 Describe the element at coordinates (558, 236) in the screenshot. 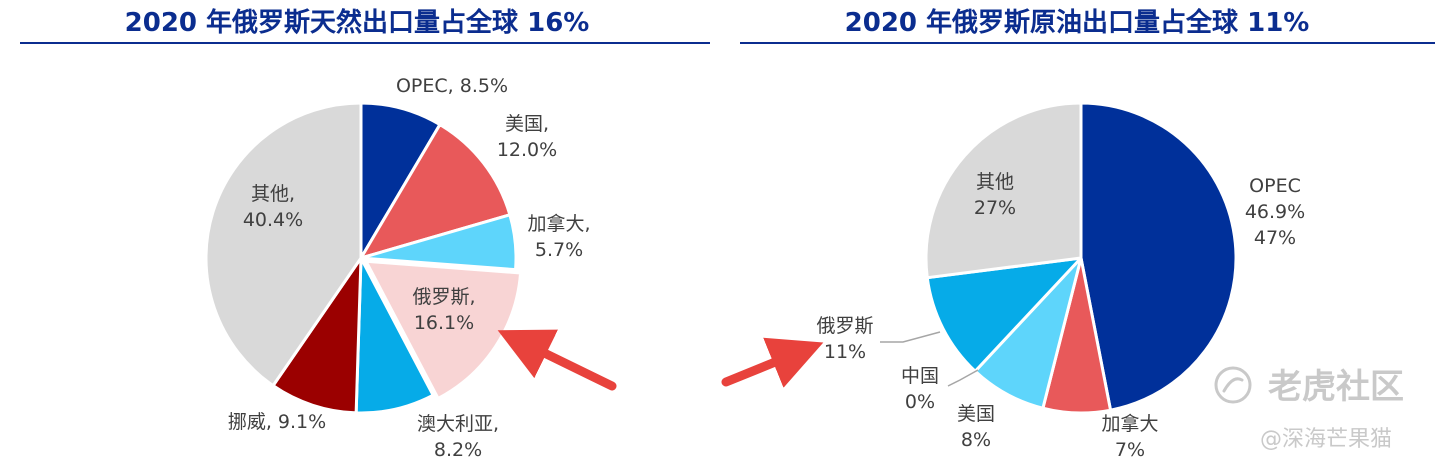

I see `pie0-label-canada: 加拿大, 5.7%` at that location.